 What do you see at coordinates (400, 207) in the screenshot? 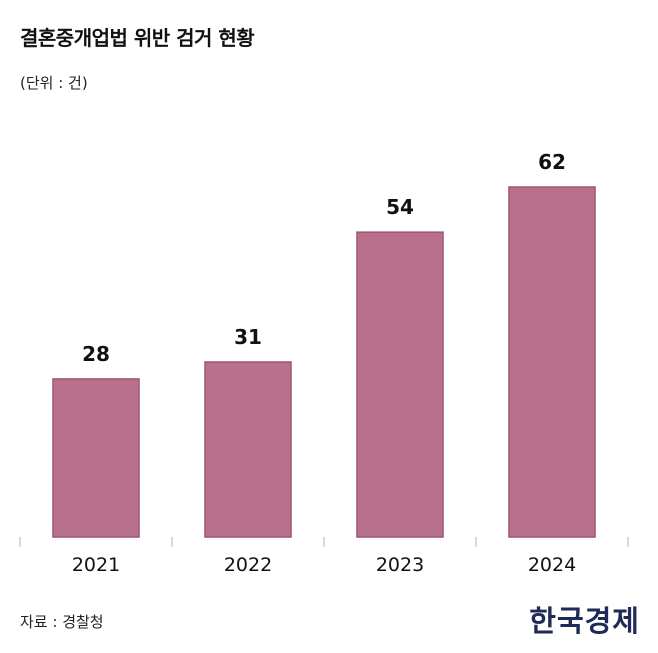
I see `data-label-2023: 54` at bounding box center [400, 207].